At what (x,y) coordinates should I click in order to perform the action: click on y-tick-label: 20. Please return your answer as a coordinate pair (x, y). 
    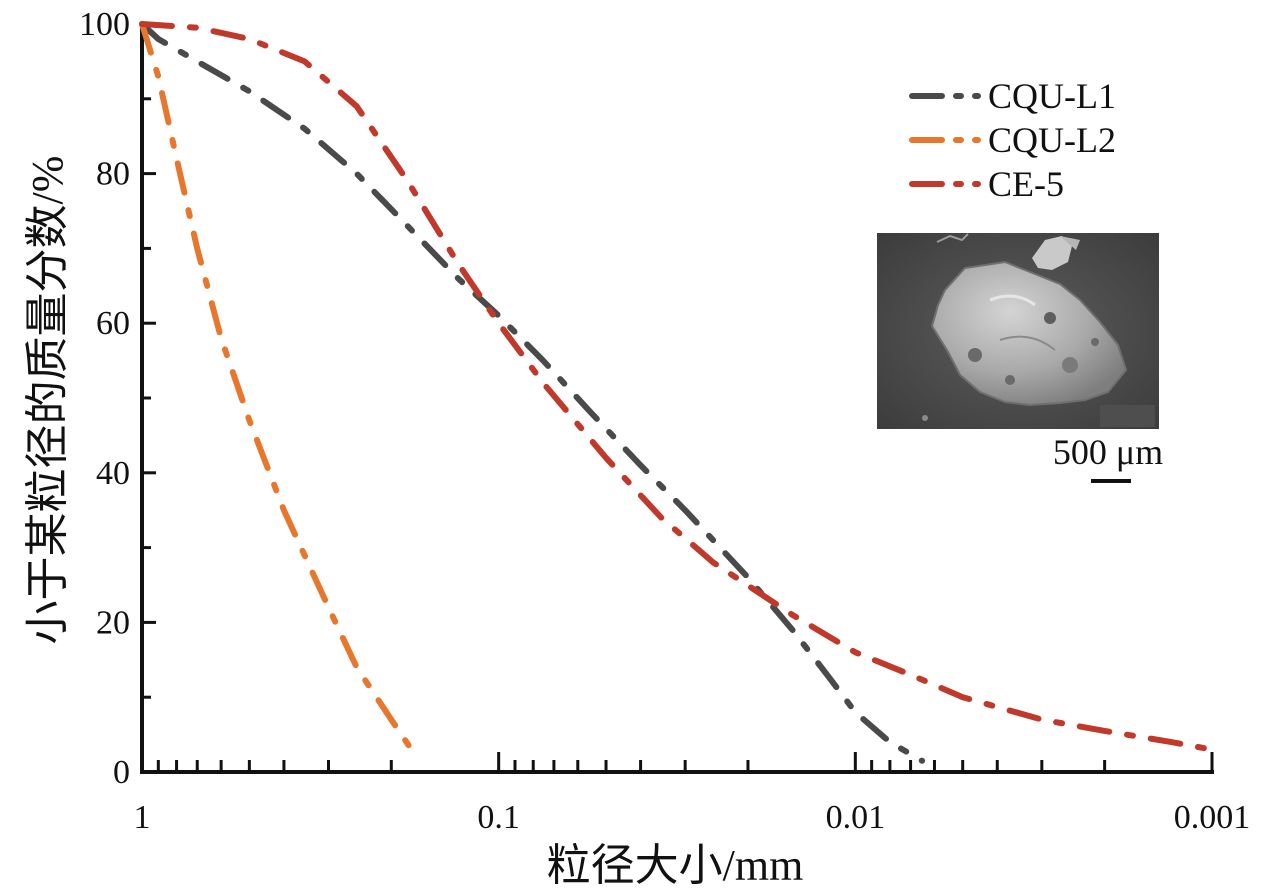
    Looking at the image, I should click on (113, 622).